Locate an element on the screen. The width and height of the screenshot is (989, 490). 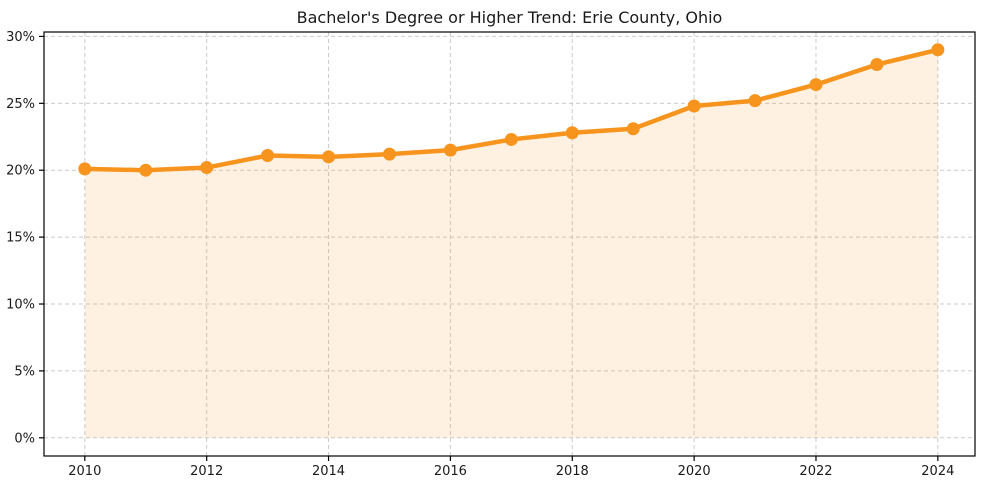
y-tick-label: 25% is located at coordinates (20, 104).